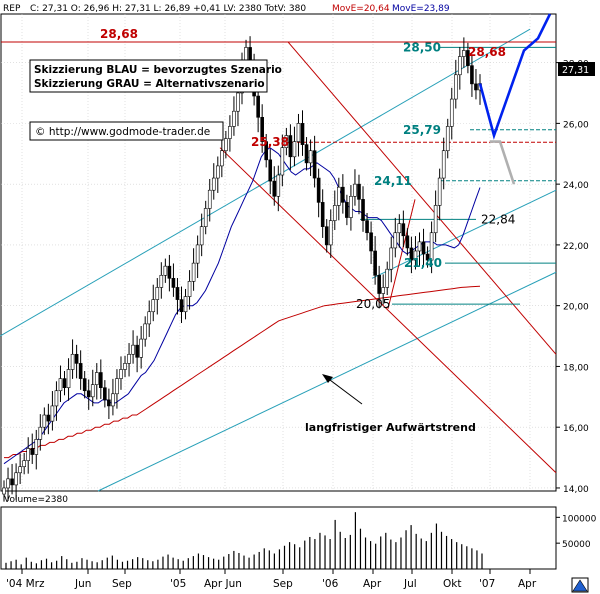  I want to click on trend-arrow-head, so click(327, 378).